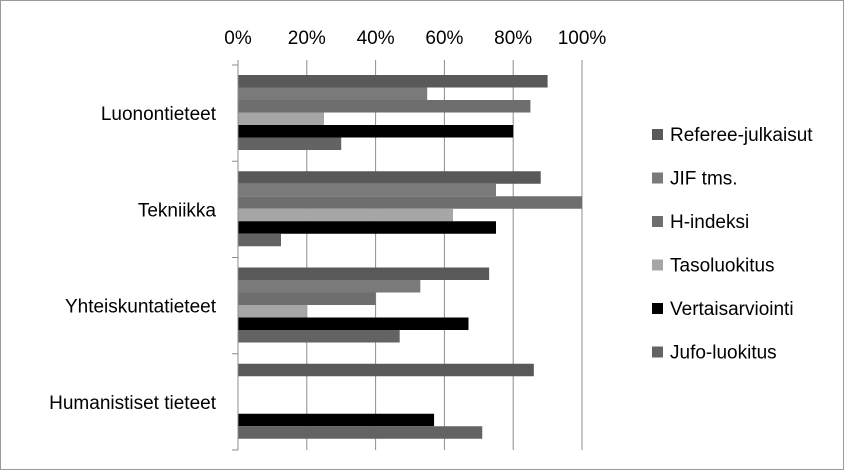  I want to click on category-label: Humanistiset tieteet, so click(133, 403).